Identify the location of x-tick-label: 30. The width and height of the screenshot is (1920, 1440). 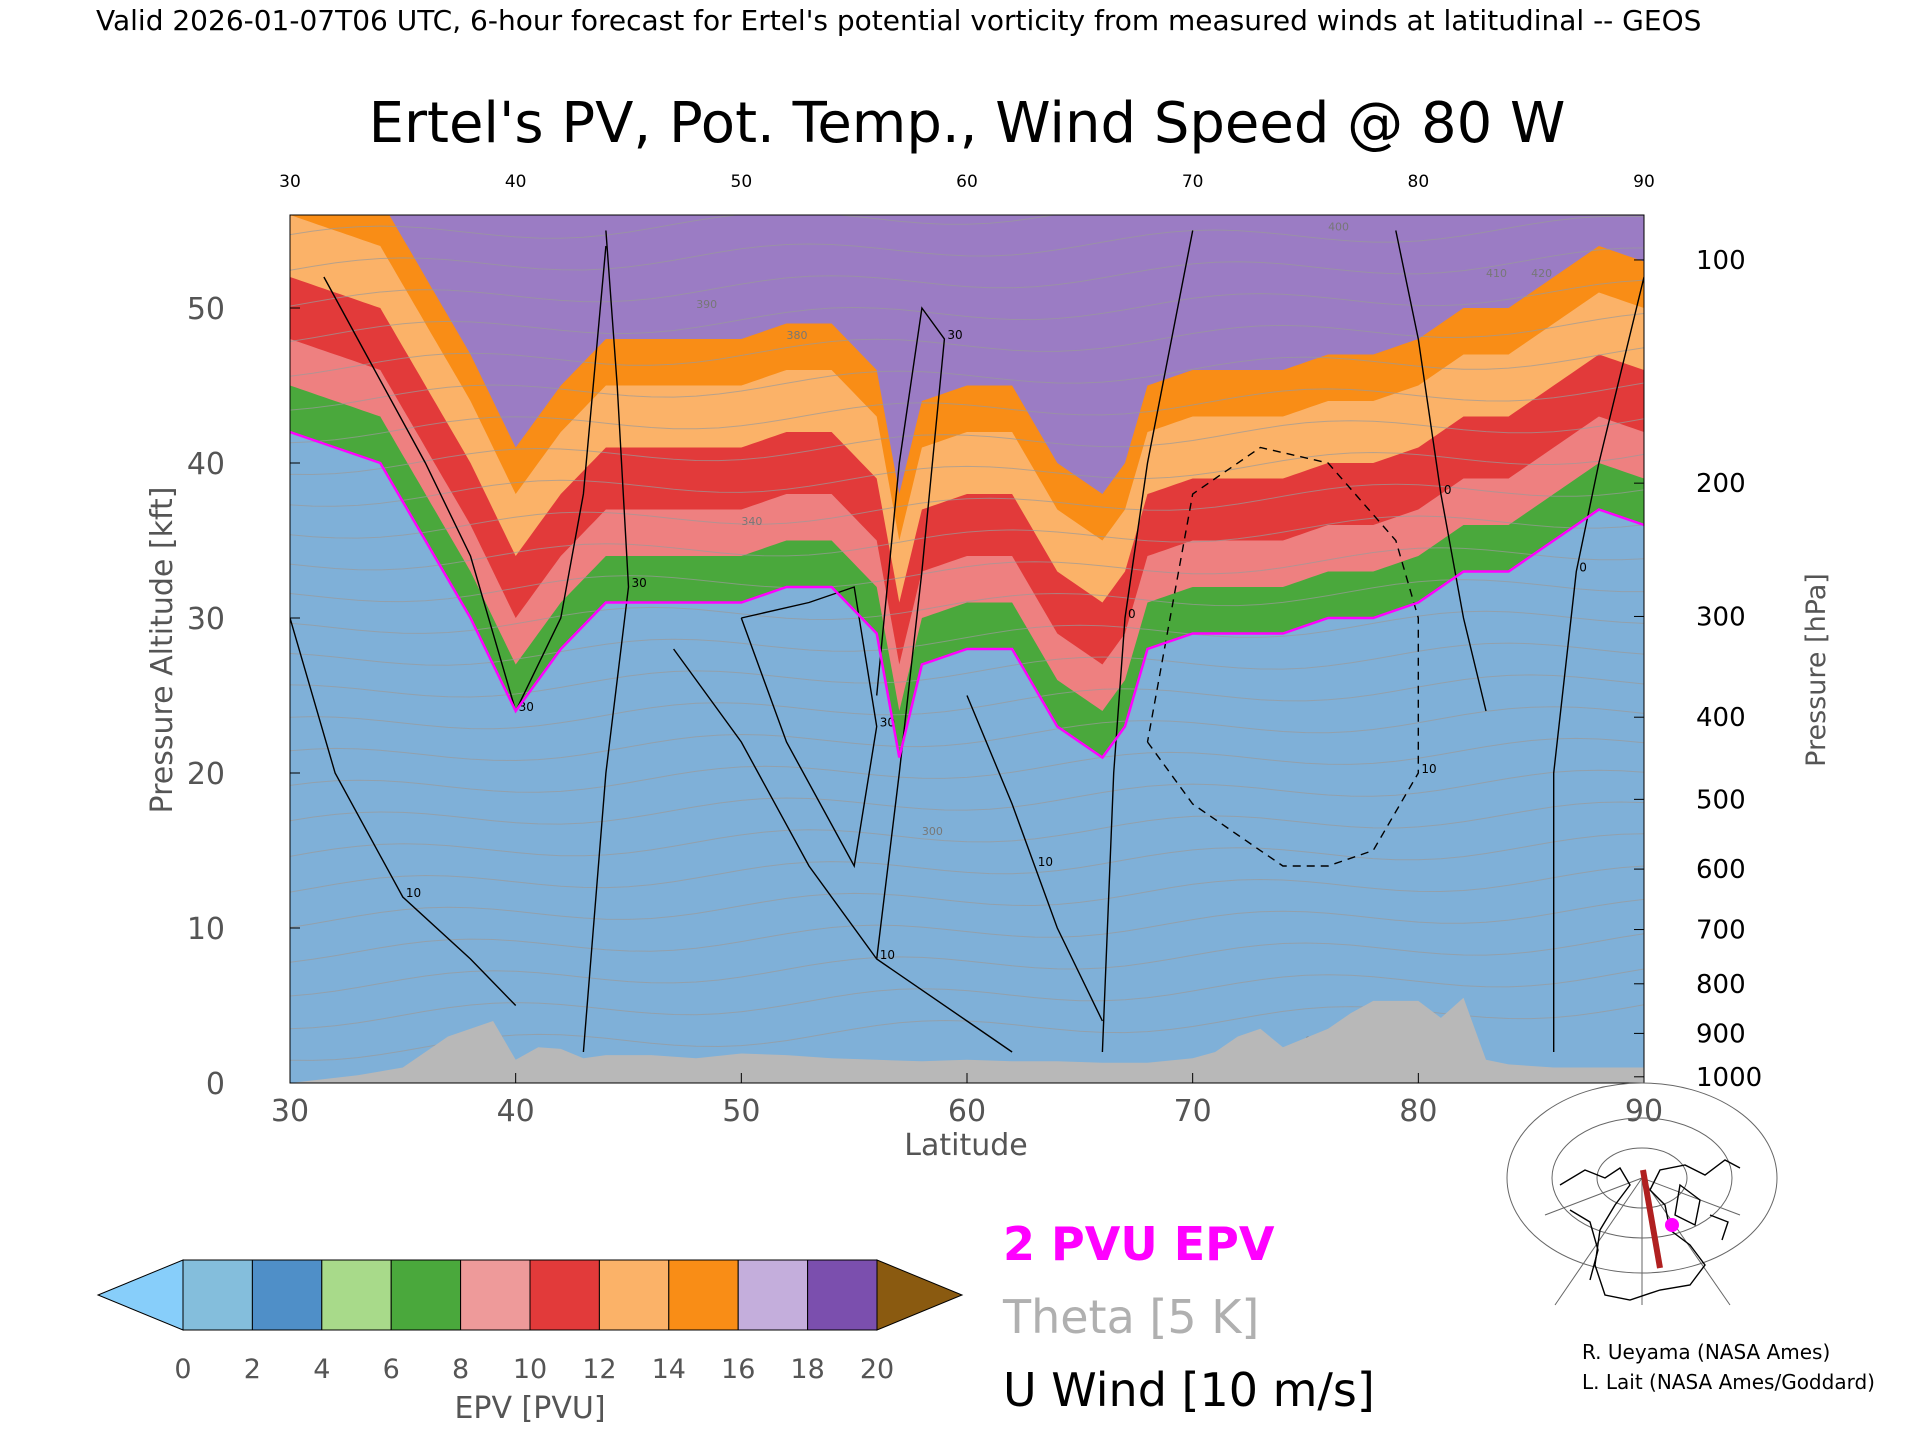
(290, 1111).